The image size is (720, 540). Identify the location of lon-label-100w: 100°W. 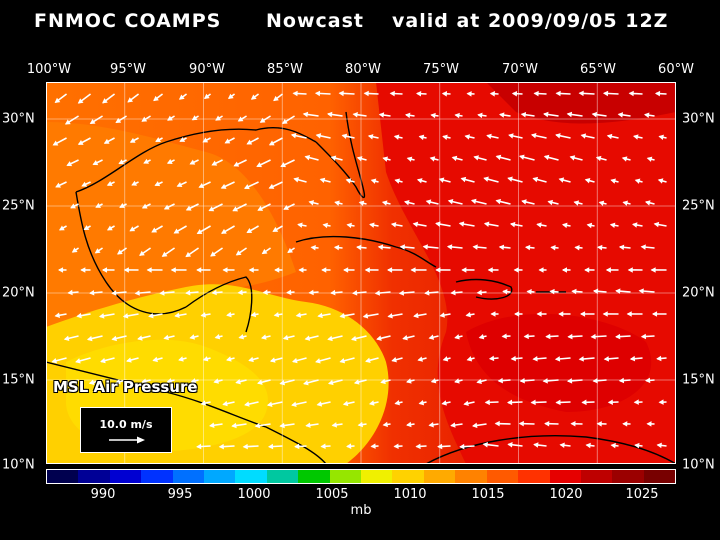
(49, 69).